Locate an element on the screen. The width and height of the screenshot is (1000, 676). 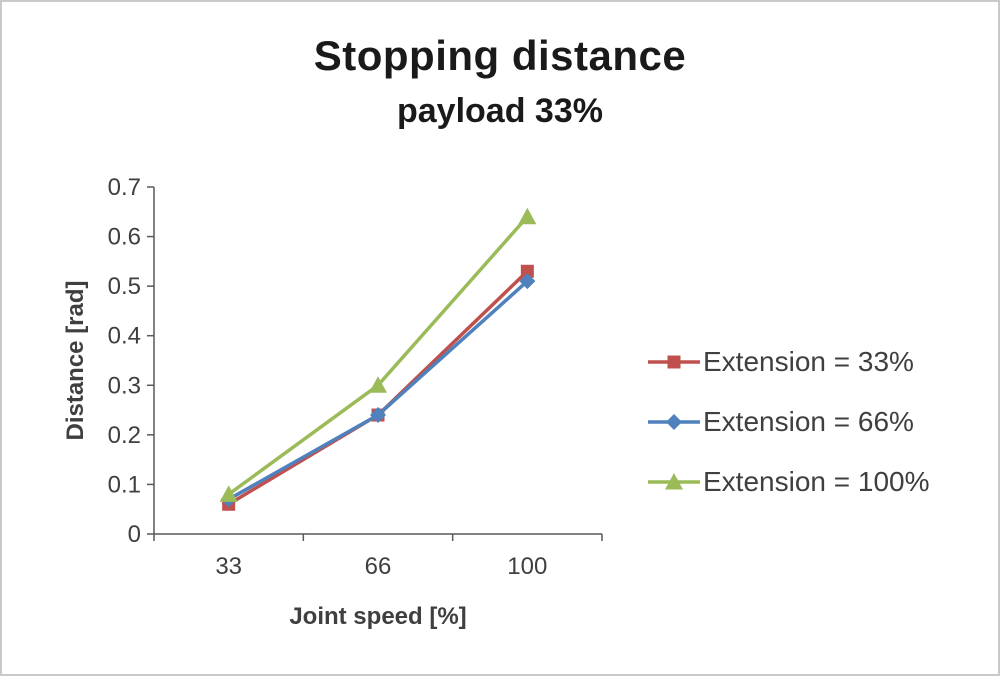
y-tick-label: 0.4 is located at coordinates (124, 336).